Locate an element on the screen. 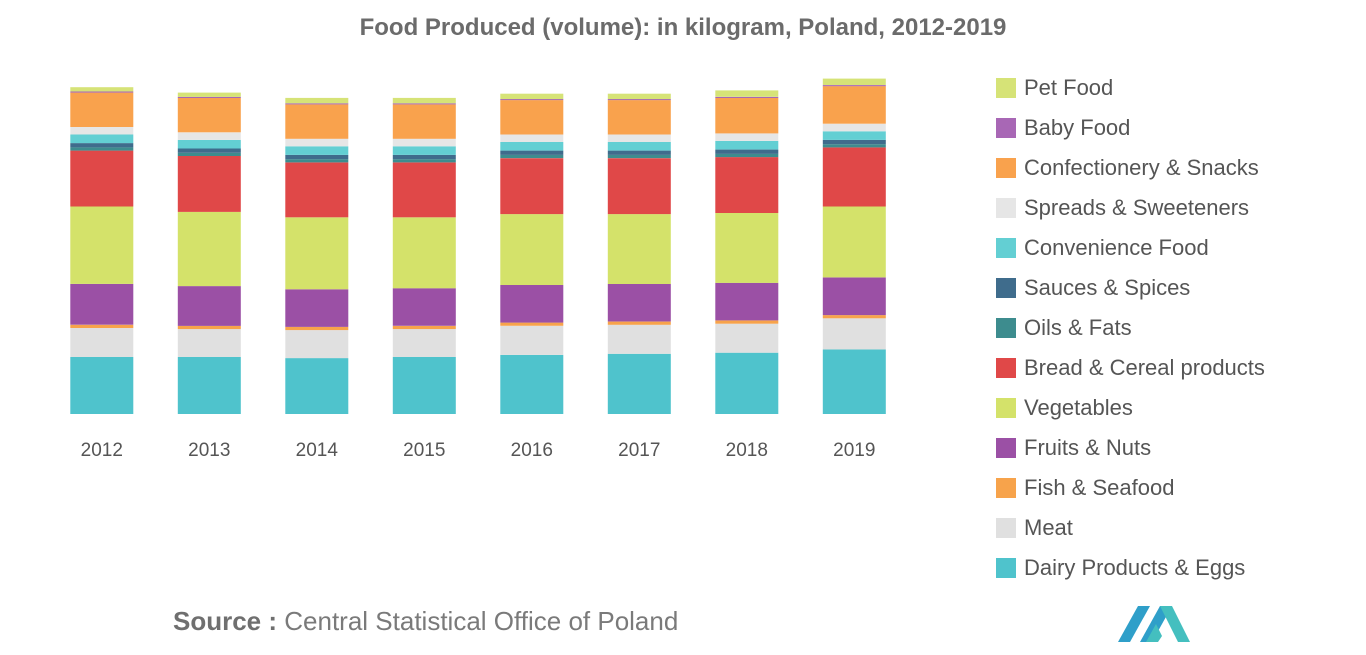  bar-segment-2017-spreads-sweeteners is located at coordinates (639, 138).